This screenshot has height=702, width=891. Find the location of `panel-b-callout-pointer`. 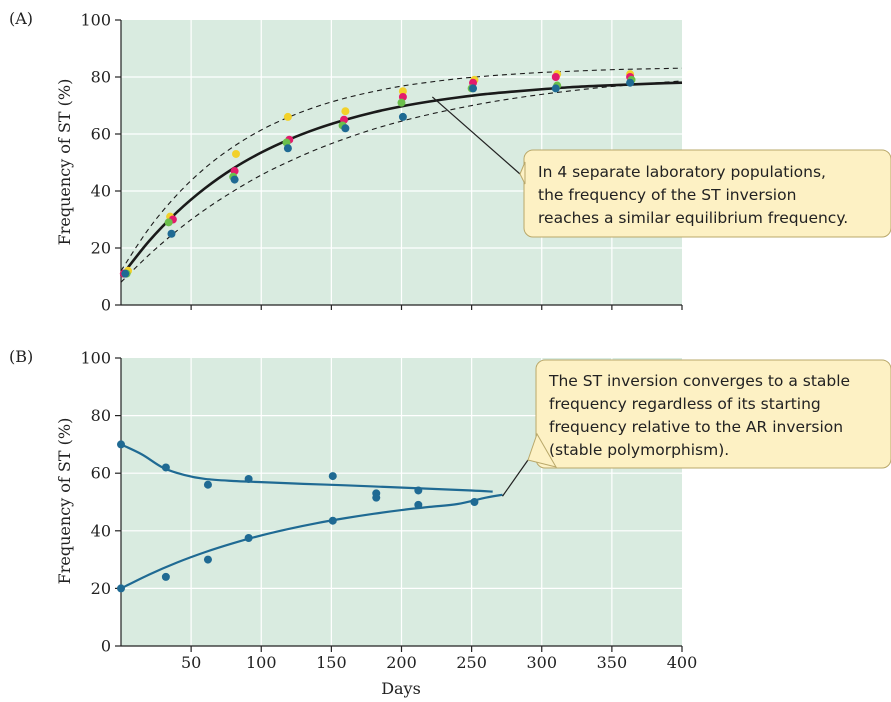

panel-b-callout-pointer is located at coordinates (515, 478).